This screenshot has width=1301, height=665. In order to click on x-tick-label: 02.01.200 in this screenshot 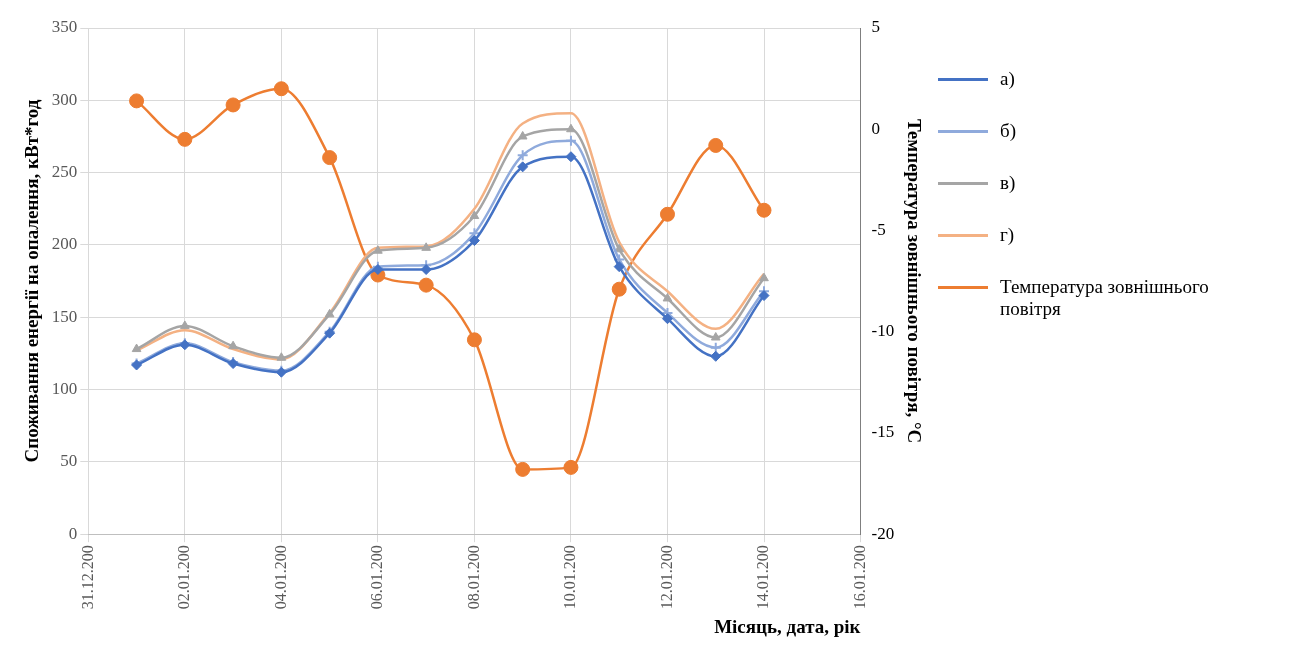, I will do `click(184, 577)`.